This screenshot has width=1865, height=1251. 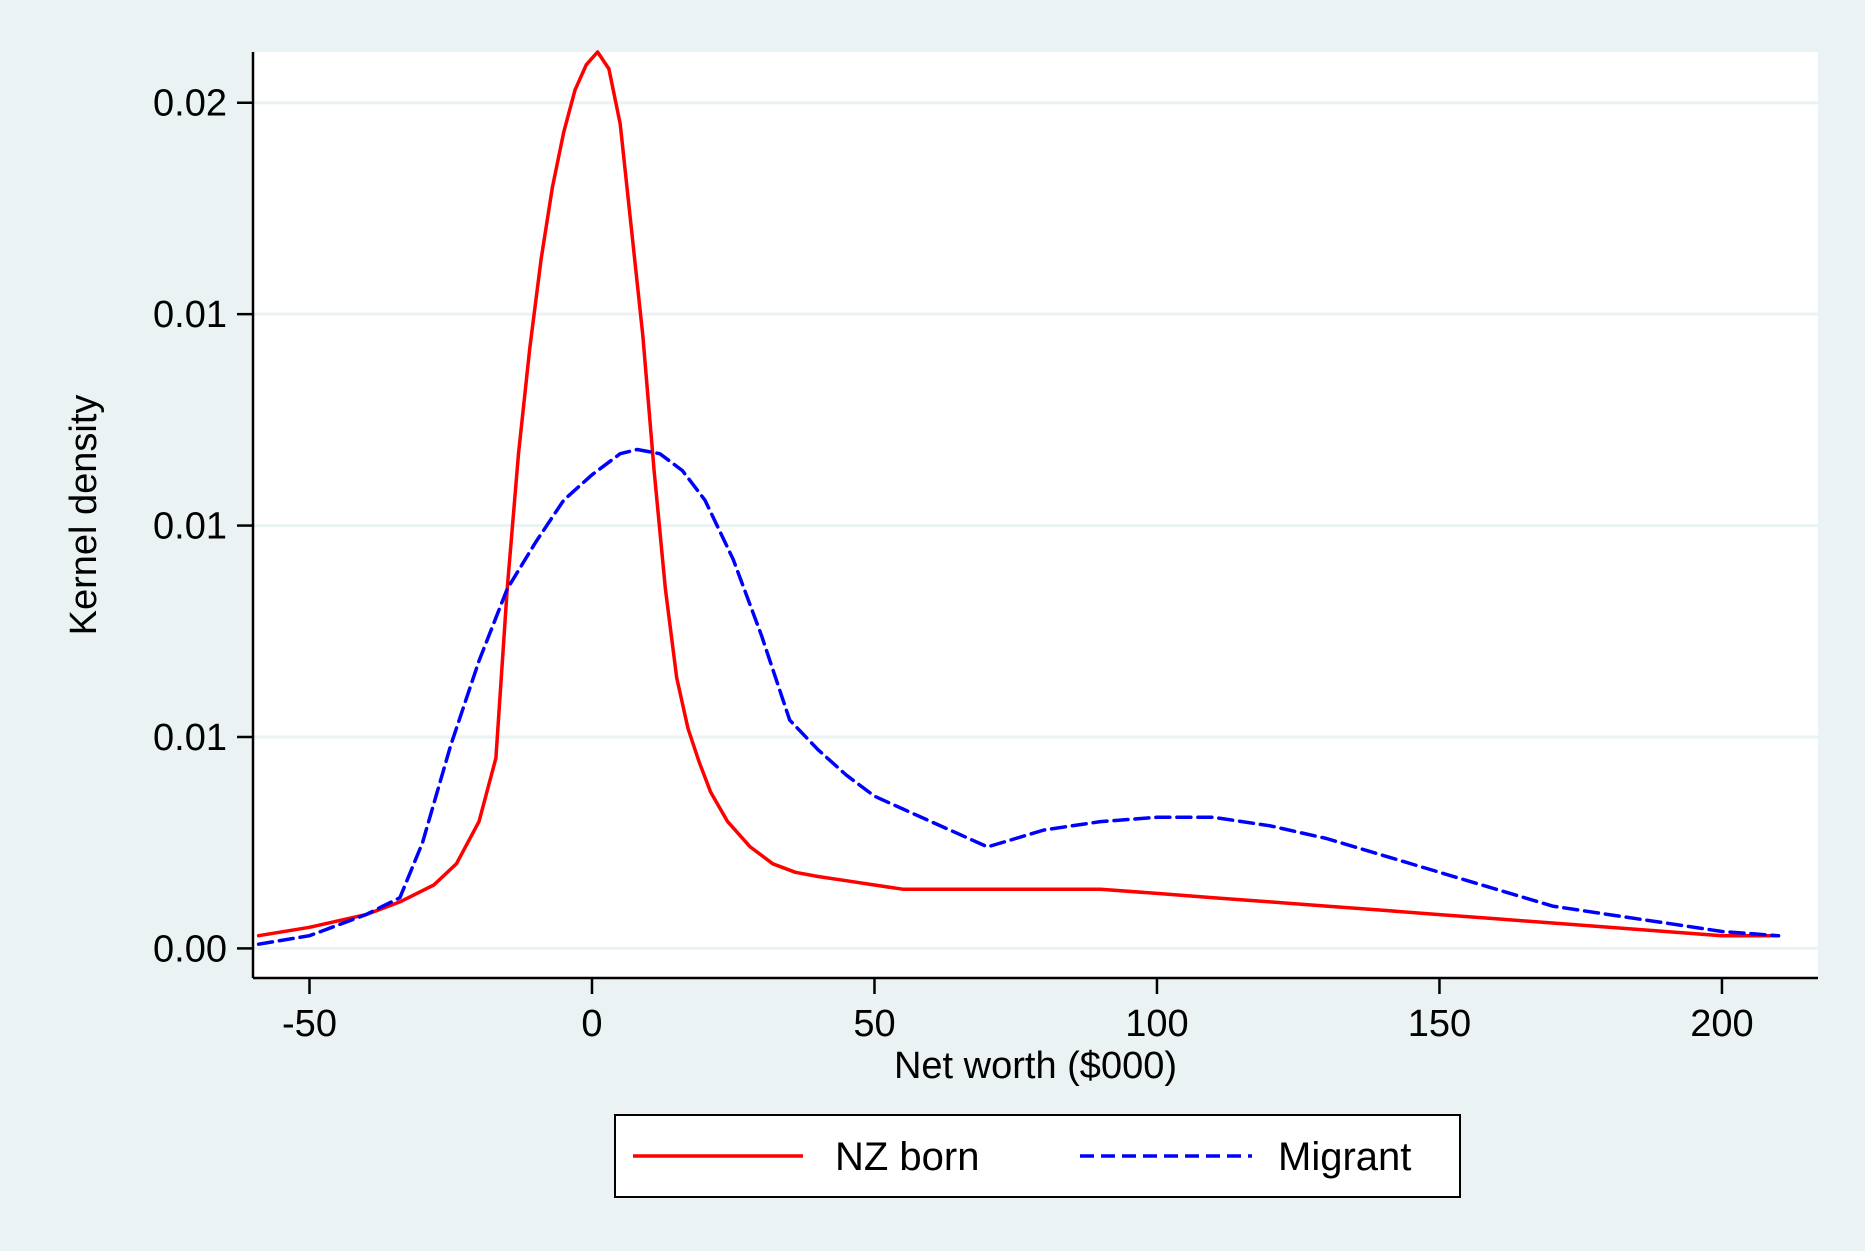 I want to click on x-tick-label-0: -50, so click(x=309, y=1024).